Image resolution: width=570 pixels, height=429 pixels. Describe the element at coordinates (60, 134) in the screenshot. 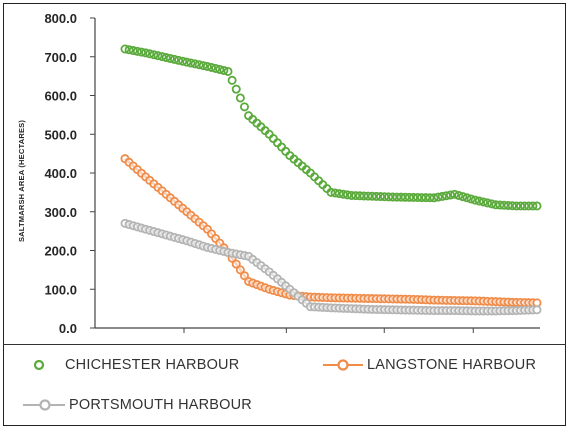

I see `y-tick-label: 500.0` at that location.